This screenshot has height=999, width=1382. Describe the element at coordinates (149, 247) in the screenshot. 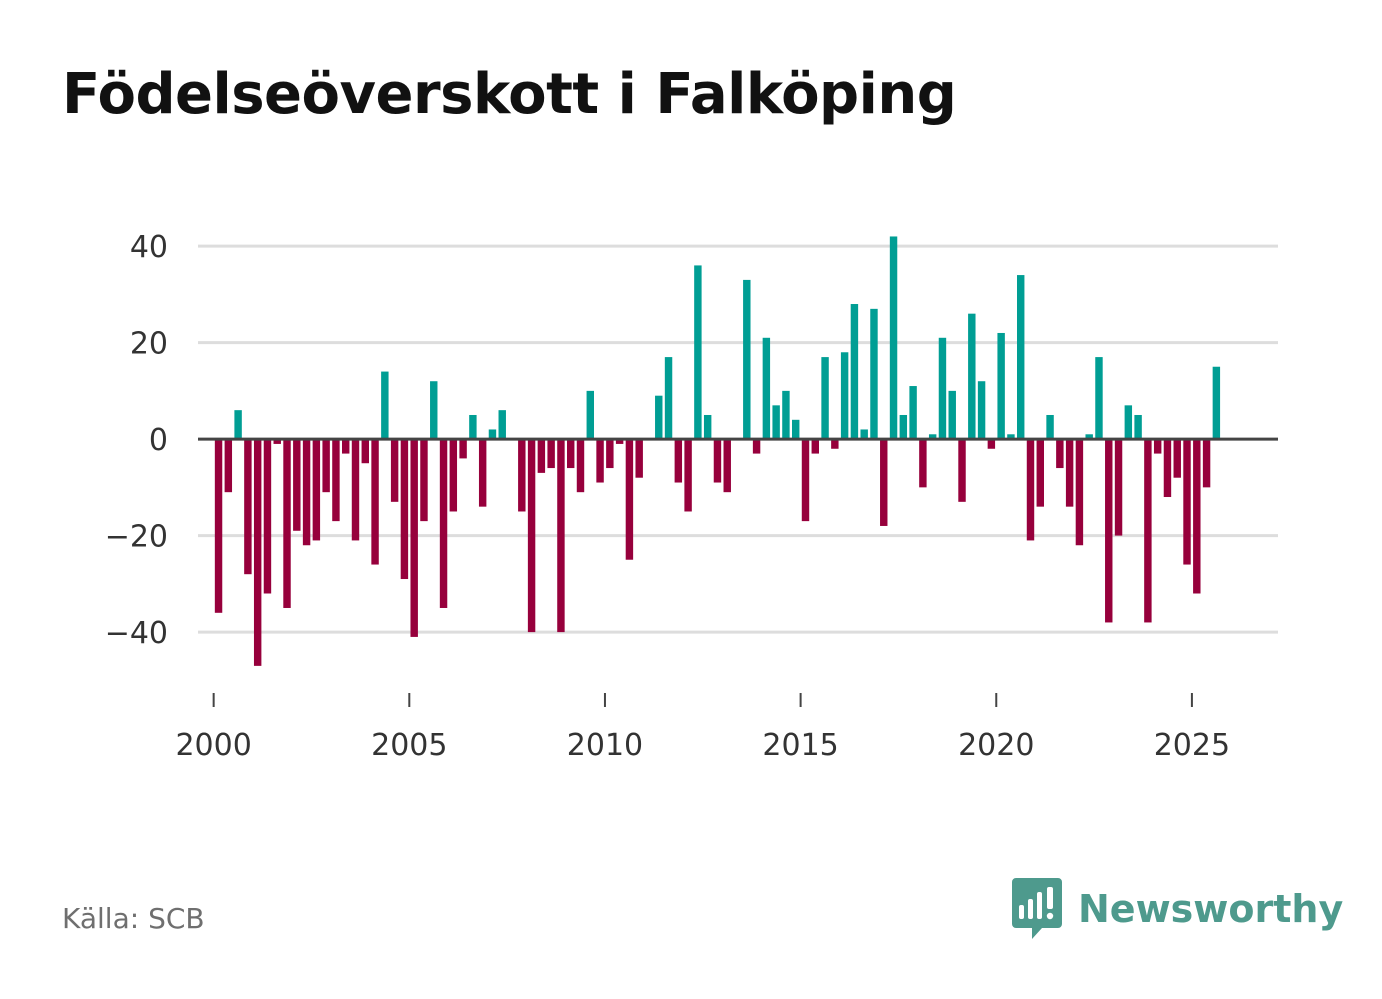

I see `y-tick-label: 40` at that location.